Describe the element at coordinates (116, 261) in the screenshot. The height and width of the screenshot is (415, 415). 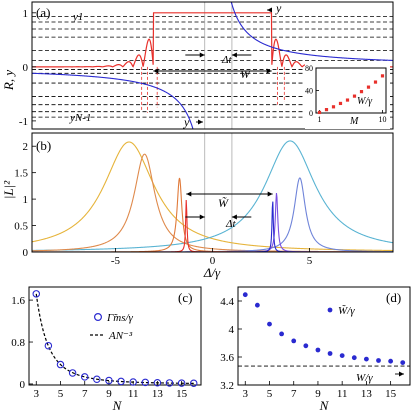
I see `xtick-label-b-0: -5` at that location.